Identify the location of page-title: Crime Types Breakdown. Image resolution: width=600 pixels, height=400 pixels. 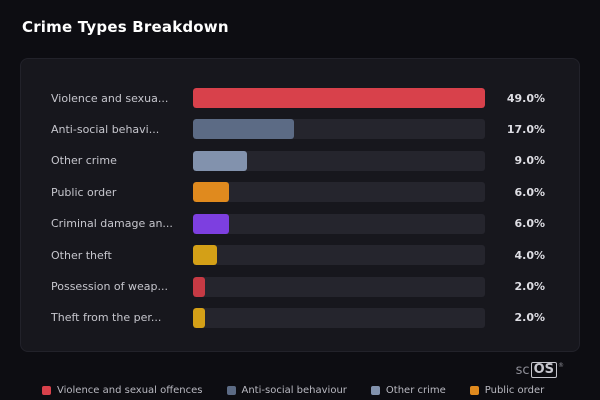
(125, 27).